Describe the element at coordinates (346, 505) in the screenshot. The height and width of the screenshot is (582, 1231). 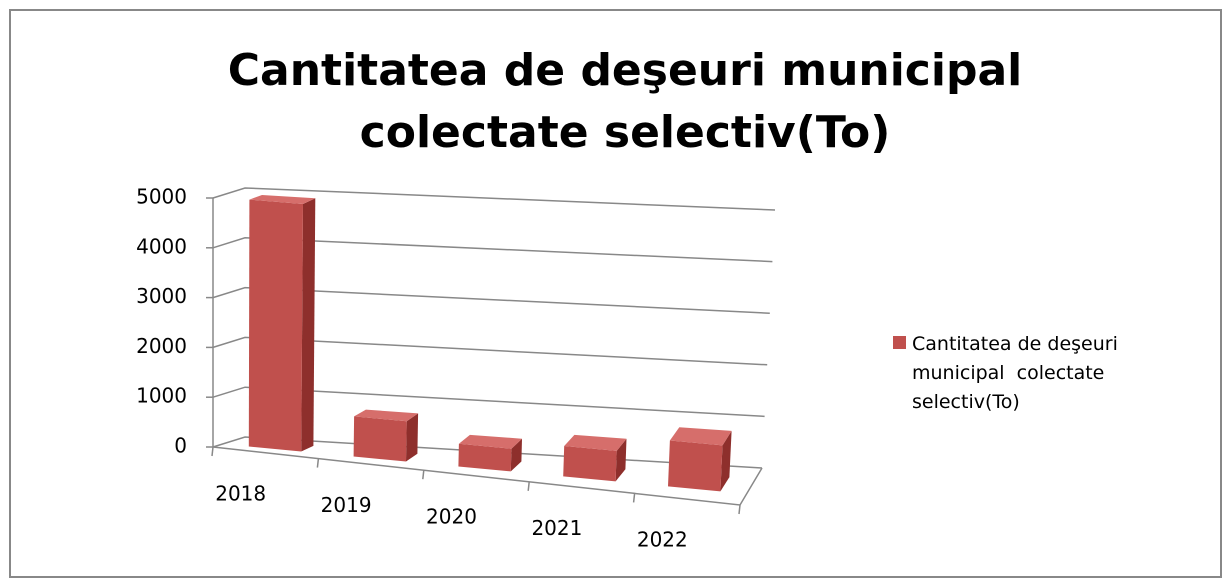
I see `x-tick-label: 2019` at that location.